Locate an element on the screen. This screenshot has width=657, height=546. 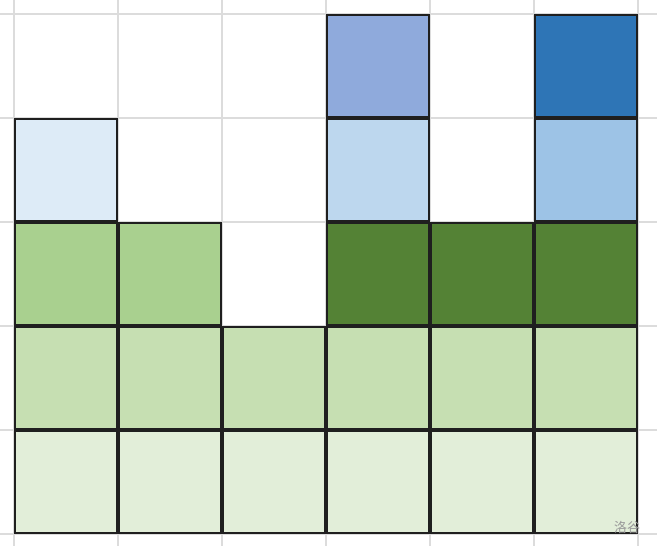
block-periwinkle is located at coordinates (378, 66).